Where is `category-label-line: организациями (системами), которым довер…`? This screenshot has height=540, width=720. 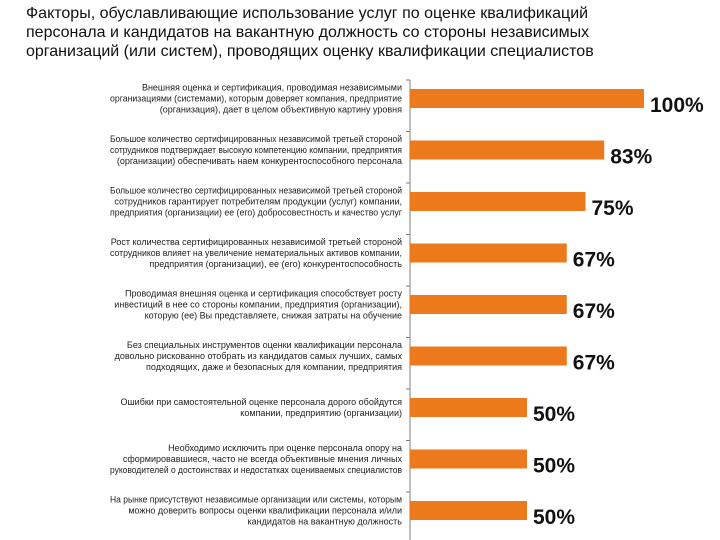 category-label-line: организациями (системами), которым довер… is located at coordinates (256, 99).